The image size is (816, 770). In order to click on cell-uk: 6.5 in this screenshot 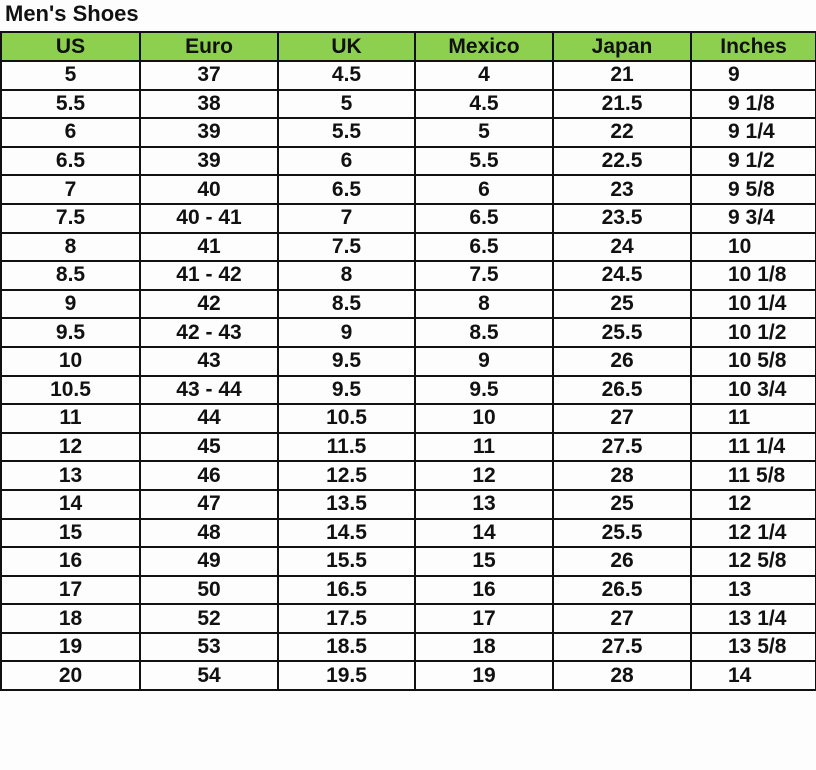, I will do `click(346, 189)`.